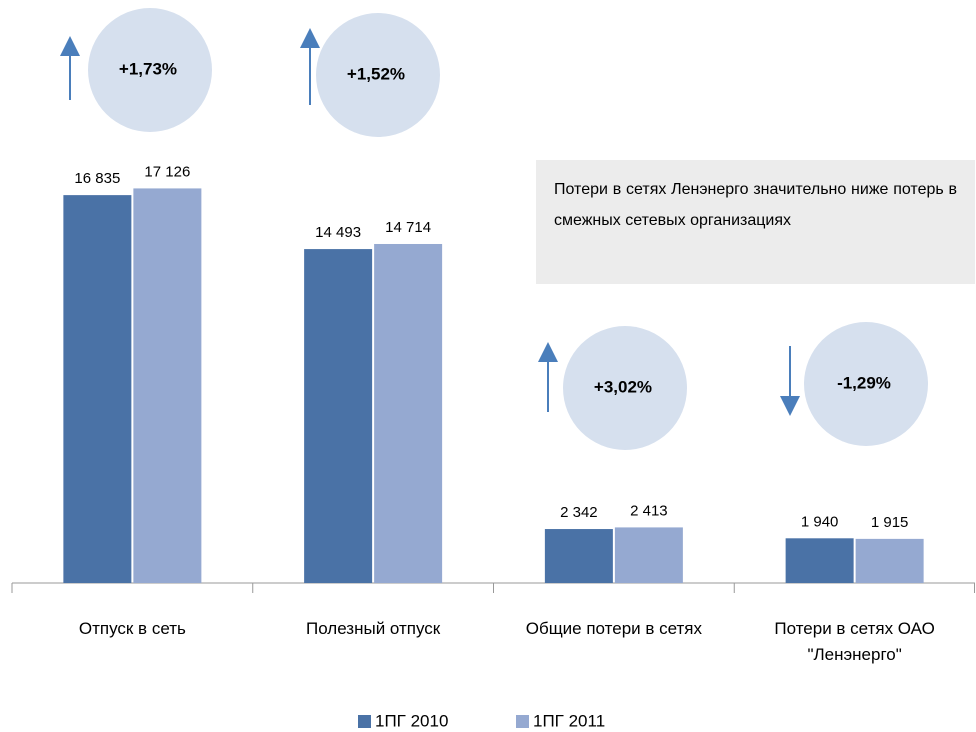 The height and width of the screenshot is (732, 976). I want to click on value-label: 1 915, so click(890, 522).